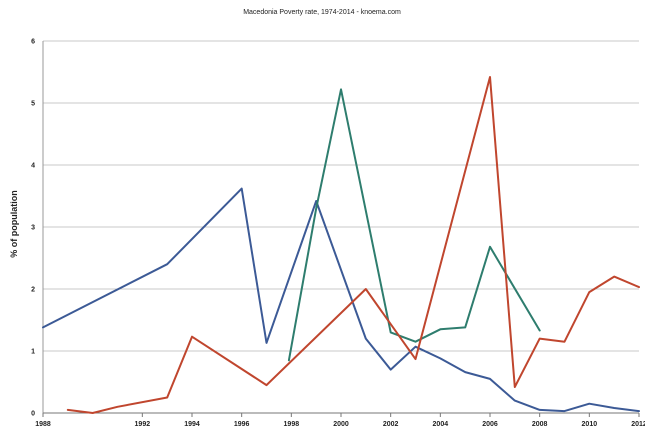  I want to click on y-tick-labels: 0 1 2 3 4 5 6, so click(33, 228).